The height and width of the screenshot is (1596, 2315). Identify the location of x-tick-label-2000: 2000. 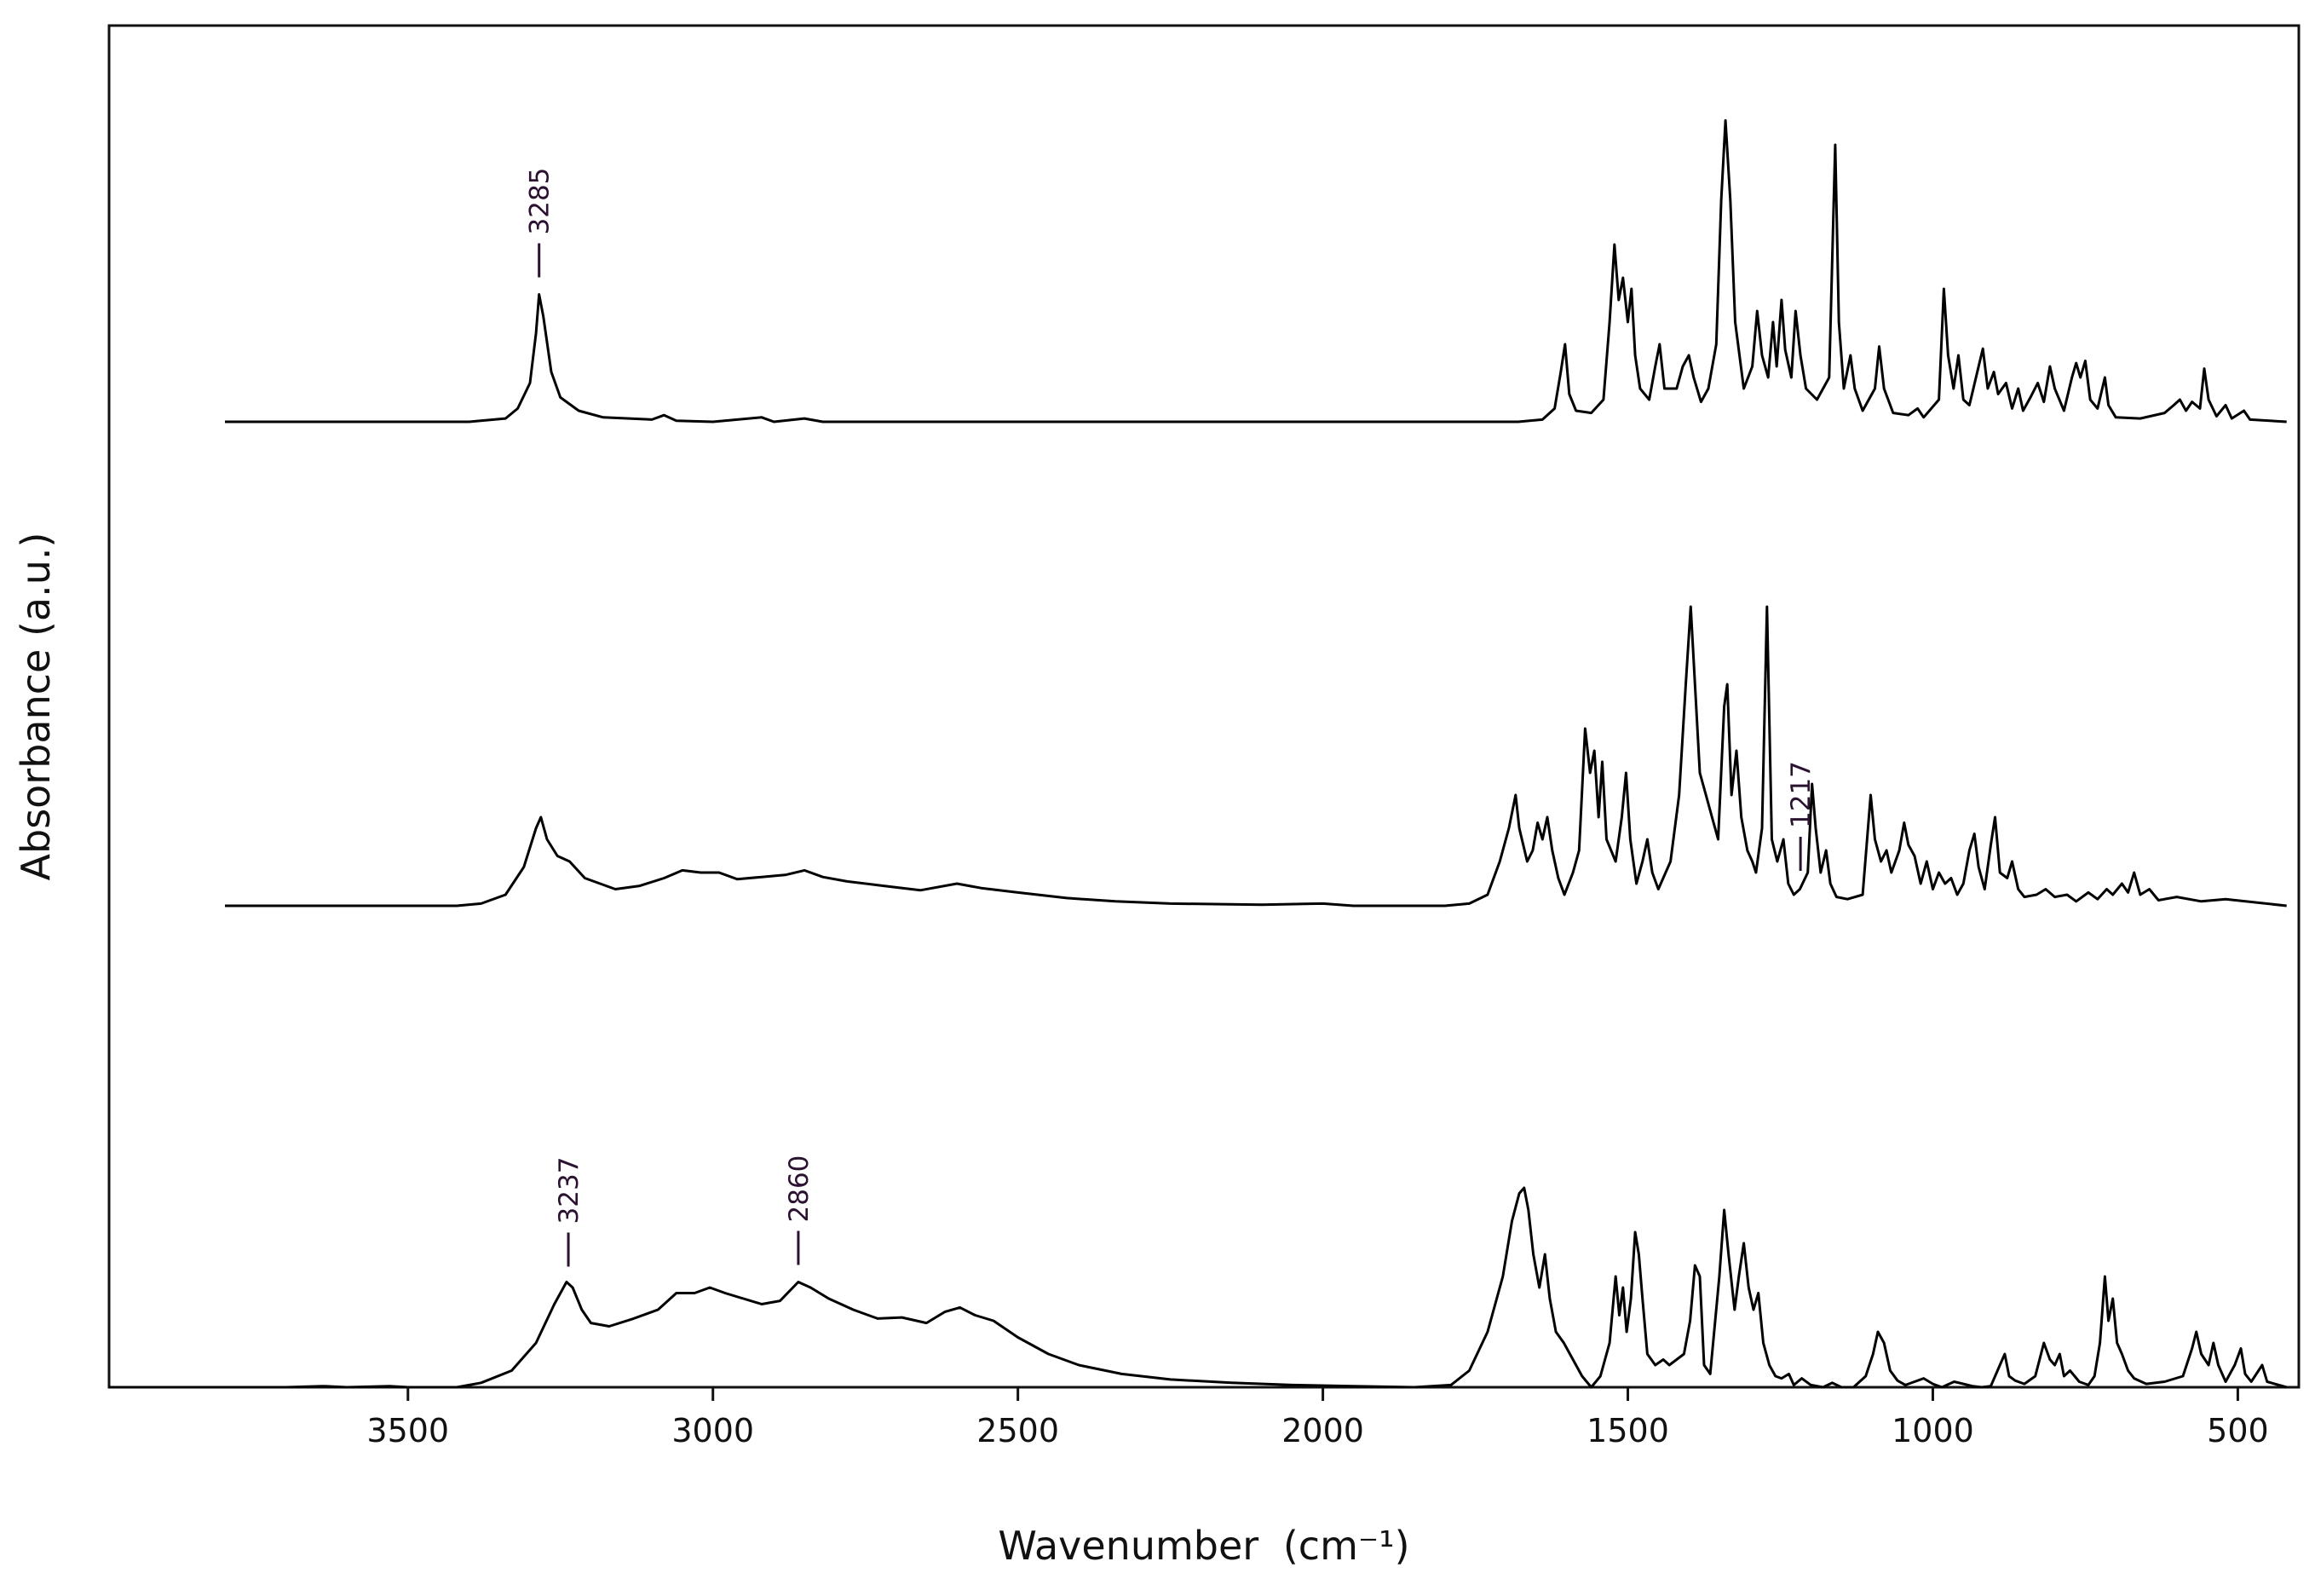
(1322, 1430).